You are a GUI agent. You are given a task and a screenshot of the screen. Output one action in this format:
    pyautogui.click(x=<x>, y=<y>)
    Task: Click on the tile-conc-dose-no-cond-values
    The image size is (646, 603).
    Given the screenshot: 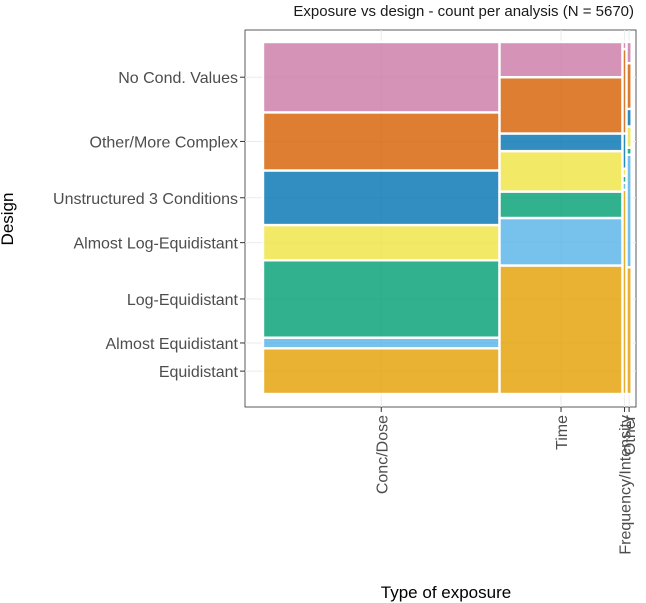 What is the action you would take?
    pyautogui.click(x=381, y=77)
    